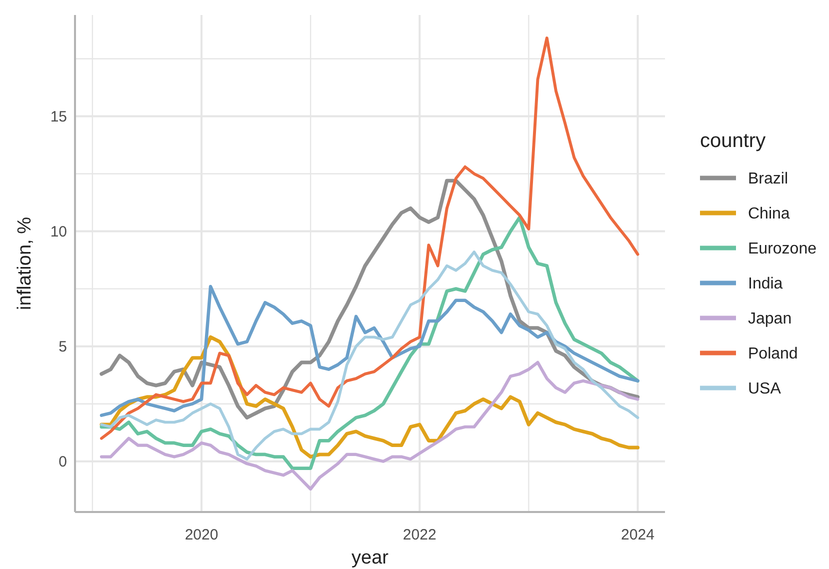 The height and width of the screenshot is (569, 829). Describe the element at coordinates (58, 117) in the screenshot. I see `y-tick-label: 15` at that location.